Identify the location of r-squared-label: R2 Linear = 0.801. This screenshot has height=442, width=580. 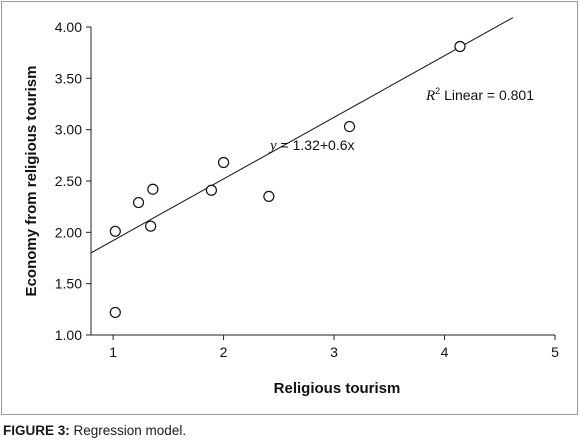
(479, 95).